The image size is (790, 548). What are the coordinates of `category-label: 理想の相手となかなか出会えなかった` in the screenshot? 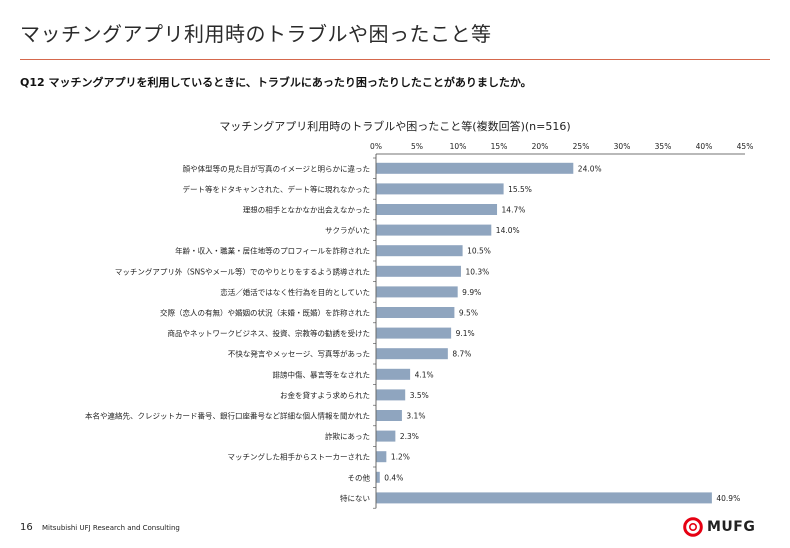 It's located at (306, 210).